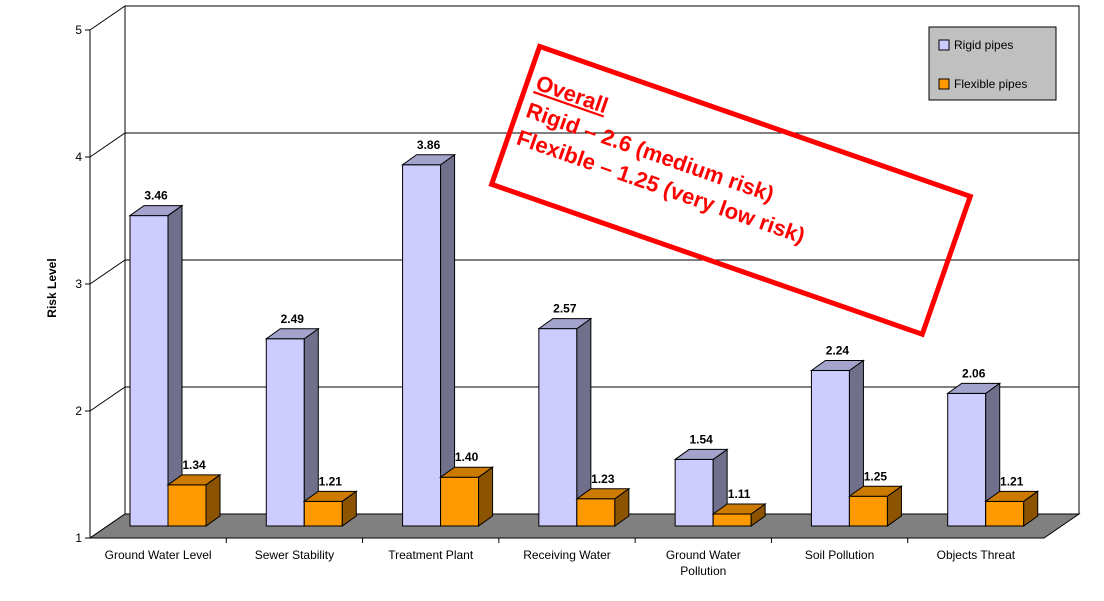  What do you see at coordinates (739, 494) in the screenshot?
I see `bar-value-label: 1.11` at bounding box center [739, 494].